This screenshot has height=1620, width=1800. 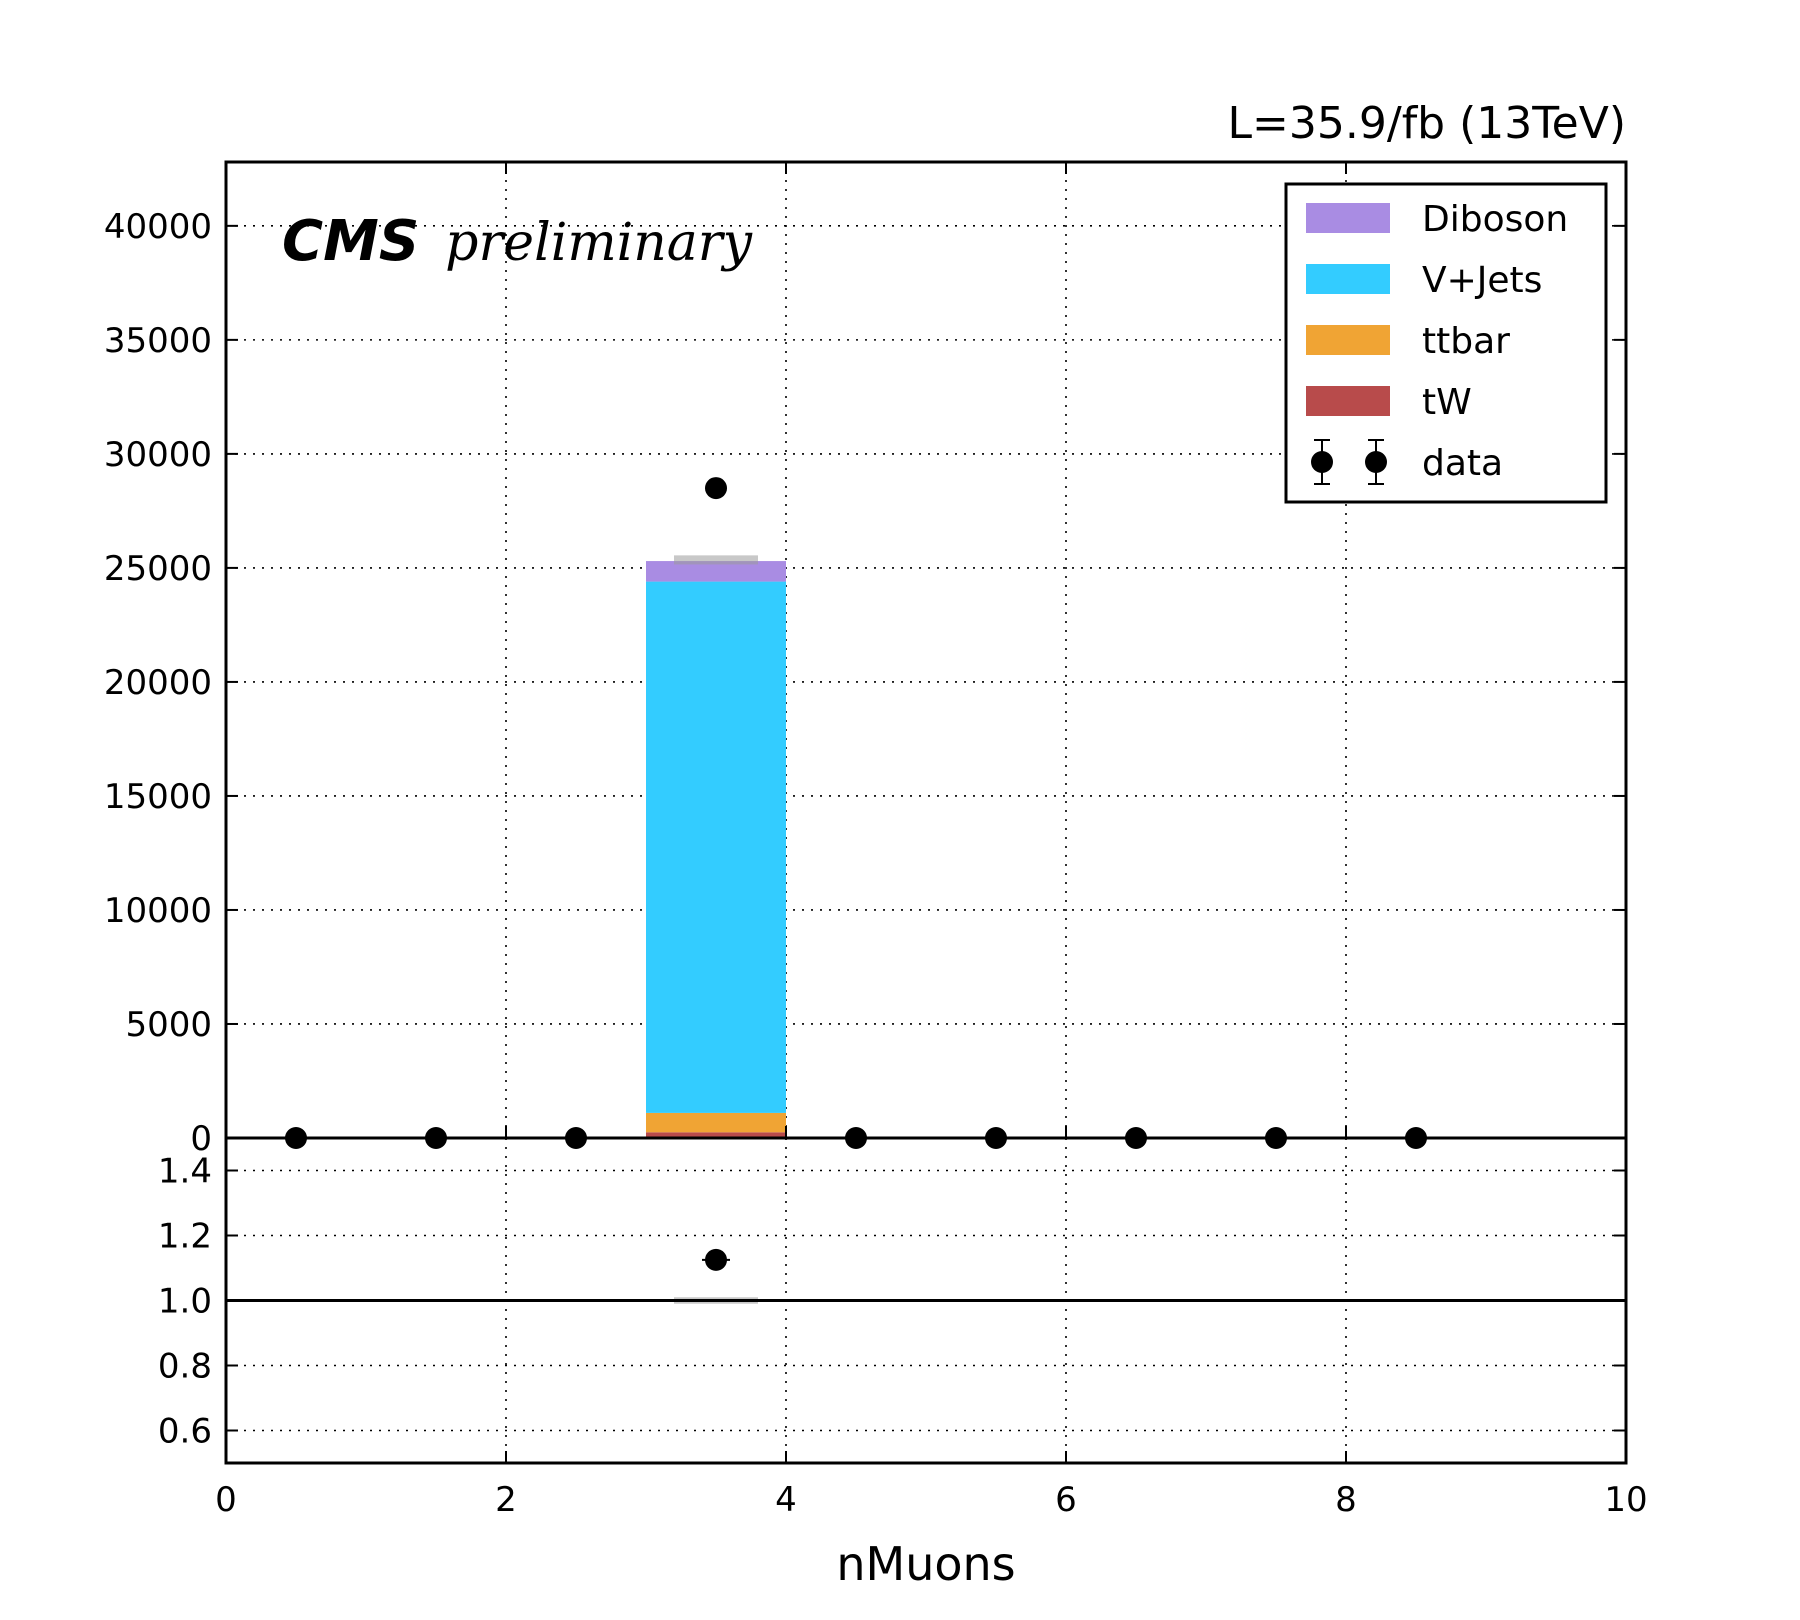 What do you see at coordinates (716, 488) in the screenshot?
I see `data-point` at bounding box center [716, 488].